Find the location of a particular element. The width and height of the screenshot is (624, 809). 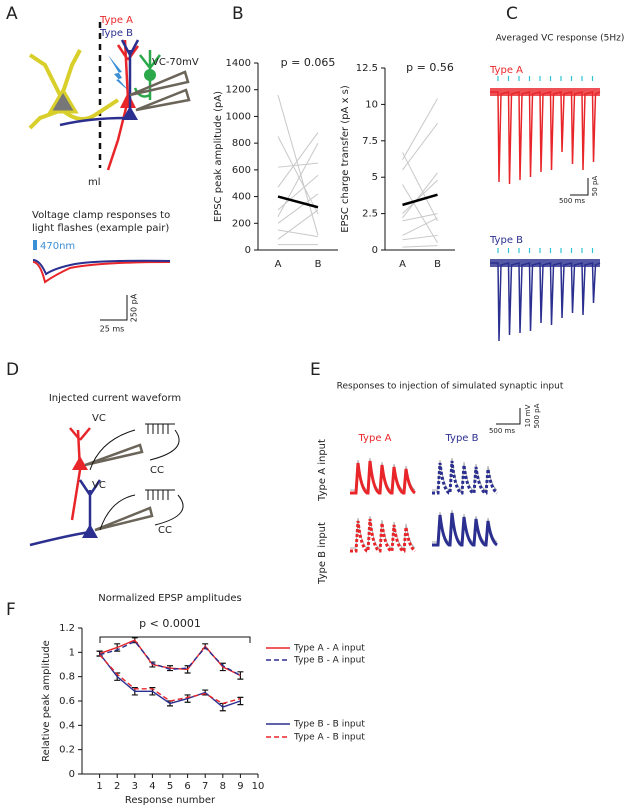

panel-label: D is located at coordinates (12, 370).